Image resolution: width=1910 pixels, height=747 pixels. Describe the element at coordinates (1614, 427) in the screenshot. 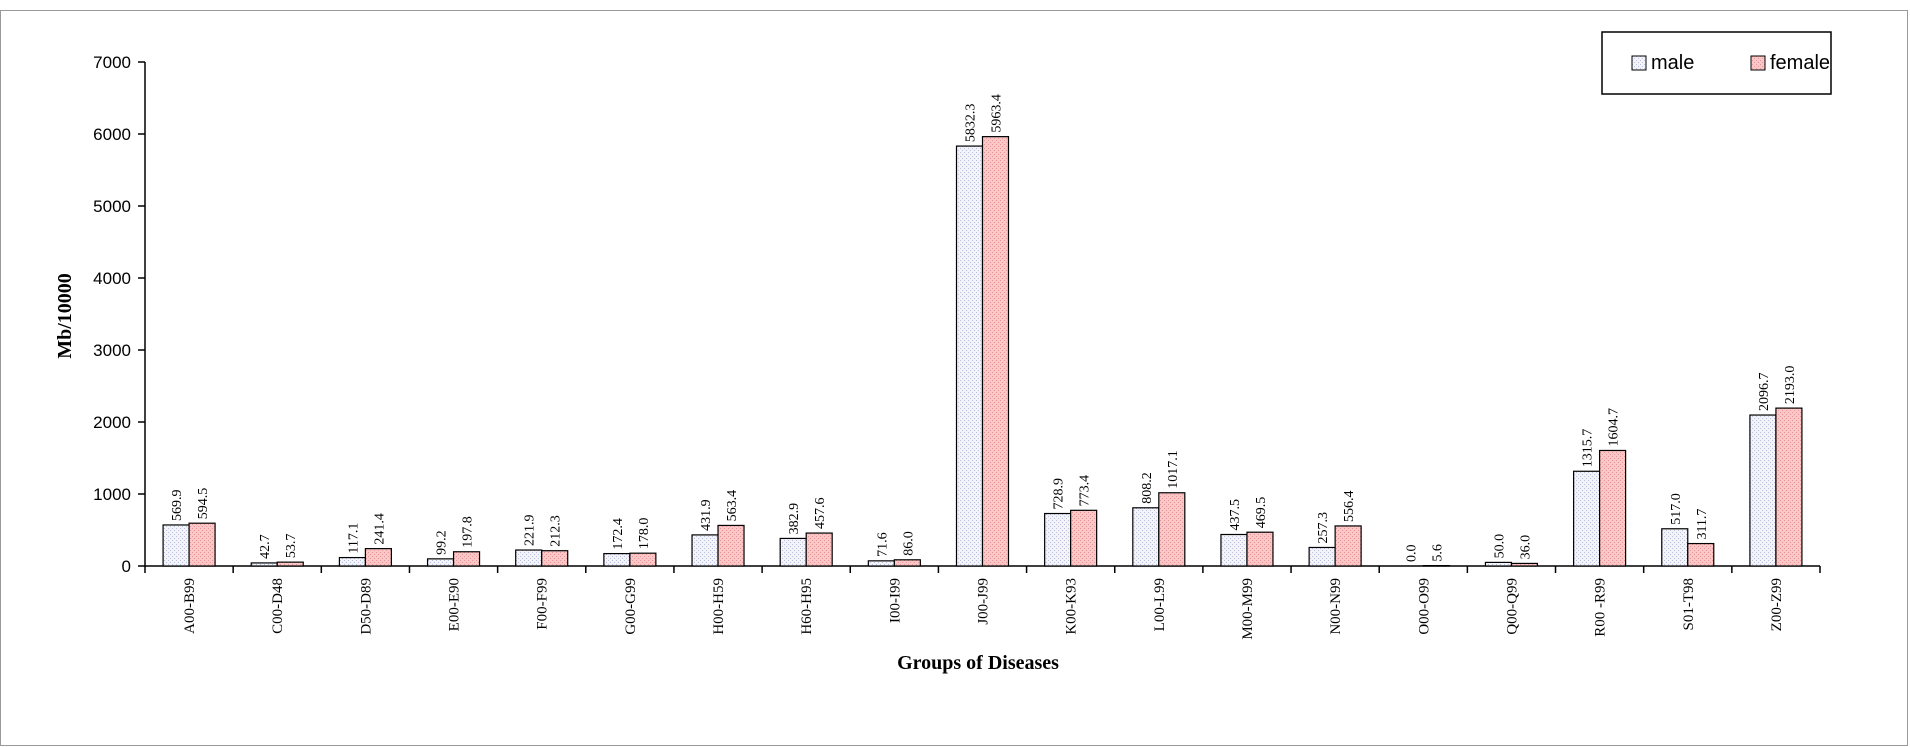

I see `data-label-female: 1604.7` at that location.